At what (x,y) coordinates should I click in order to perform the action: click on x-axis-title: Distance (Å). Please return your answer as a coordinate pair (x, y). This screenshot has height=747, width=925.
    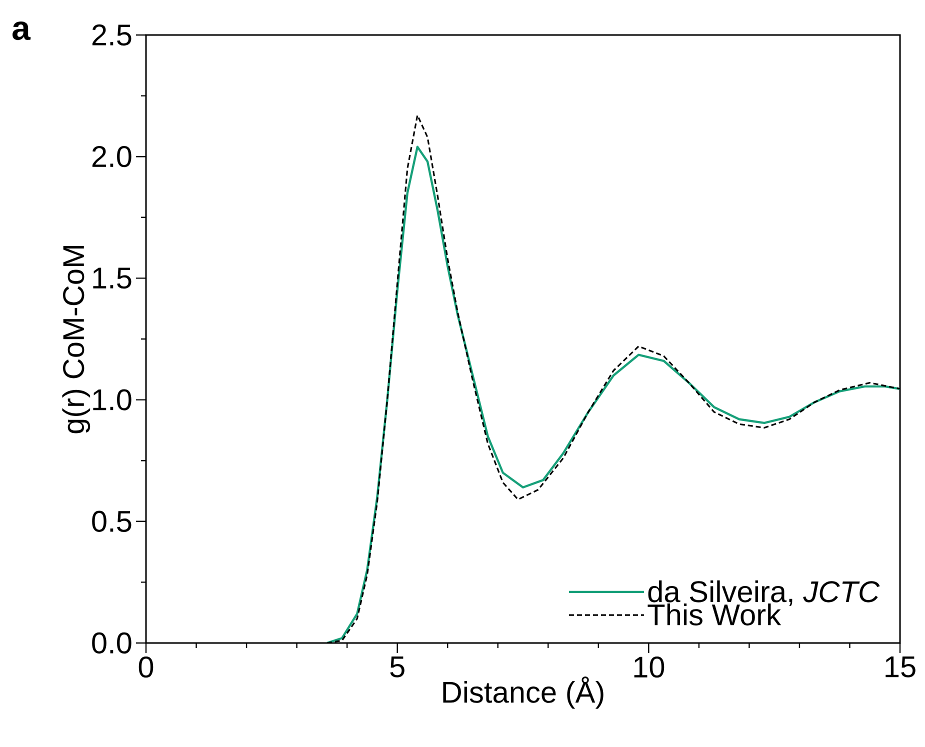
    Looking at the image, I should click on (523, 692).